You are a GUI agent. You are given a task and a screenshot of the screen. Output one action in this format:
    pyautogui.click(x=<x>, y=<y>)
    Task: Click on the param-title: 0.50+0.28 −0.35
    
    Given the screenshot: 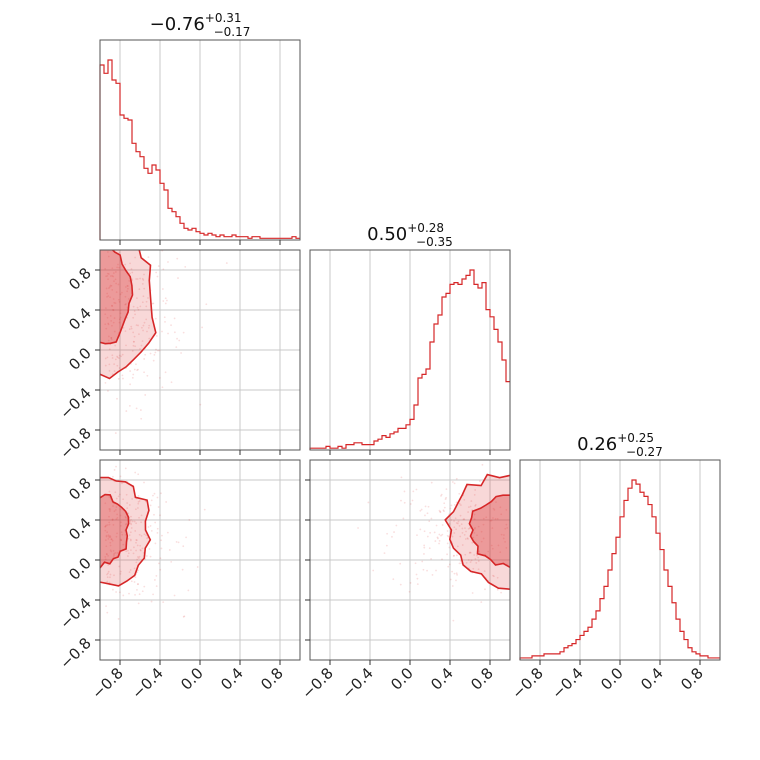 What is the action you would take?
    pyautogui.click(x=410, y=235)
    